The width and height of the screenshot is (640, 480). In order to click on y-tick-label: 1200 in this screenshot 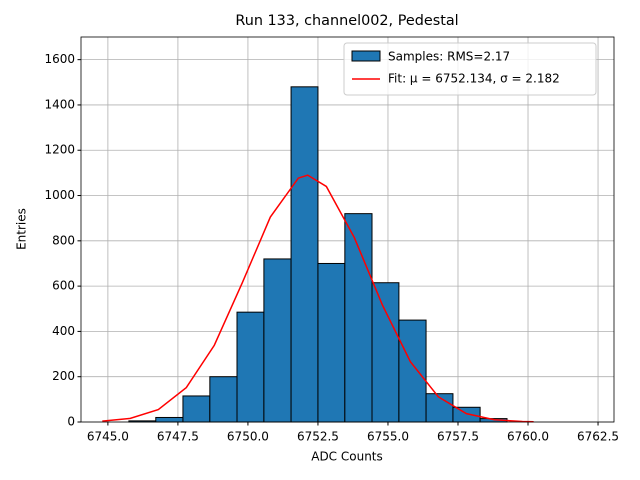, I will do `click(59, 150)`.